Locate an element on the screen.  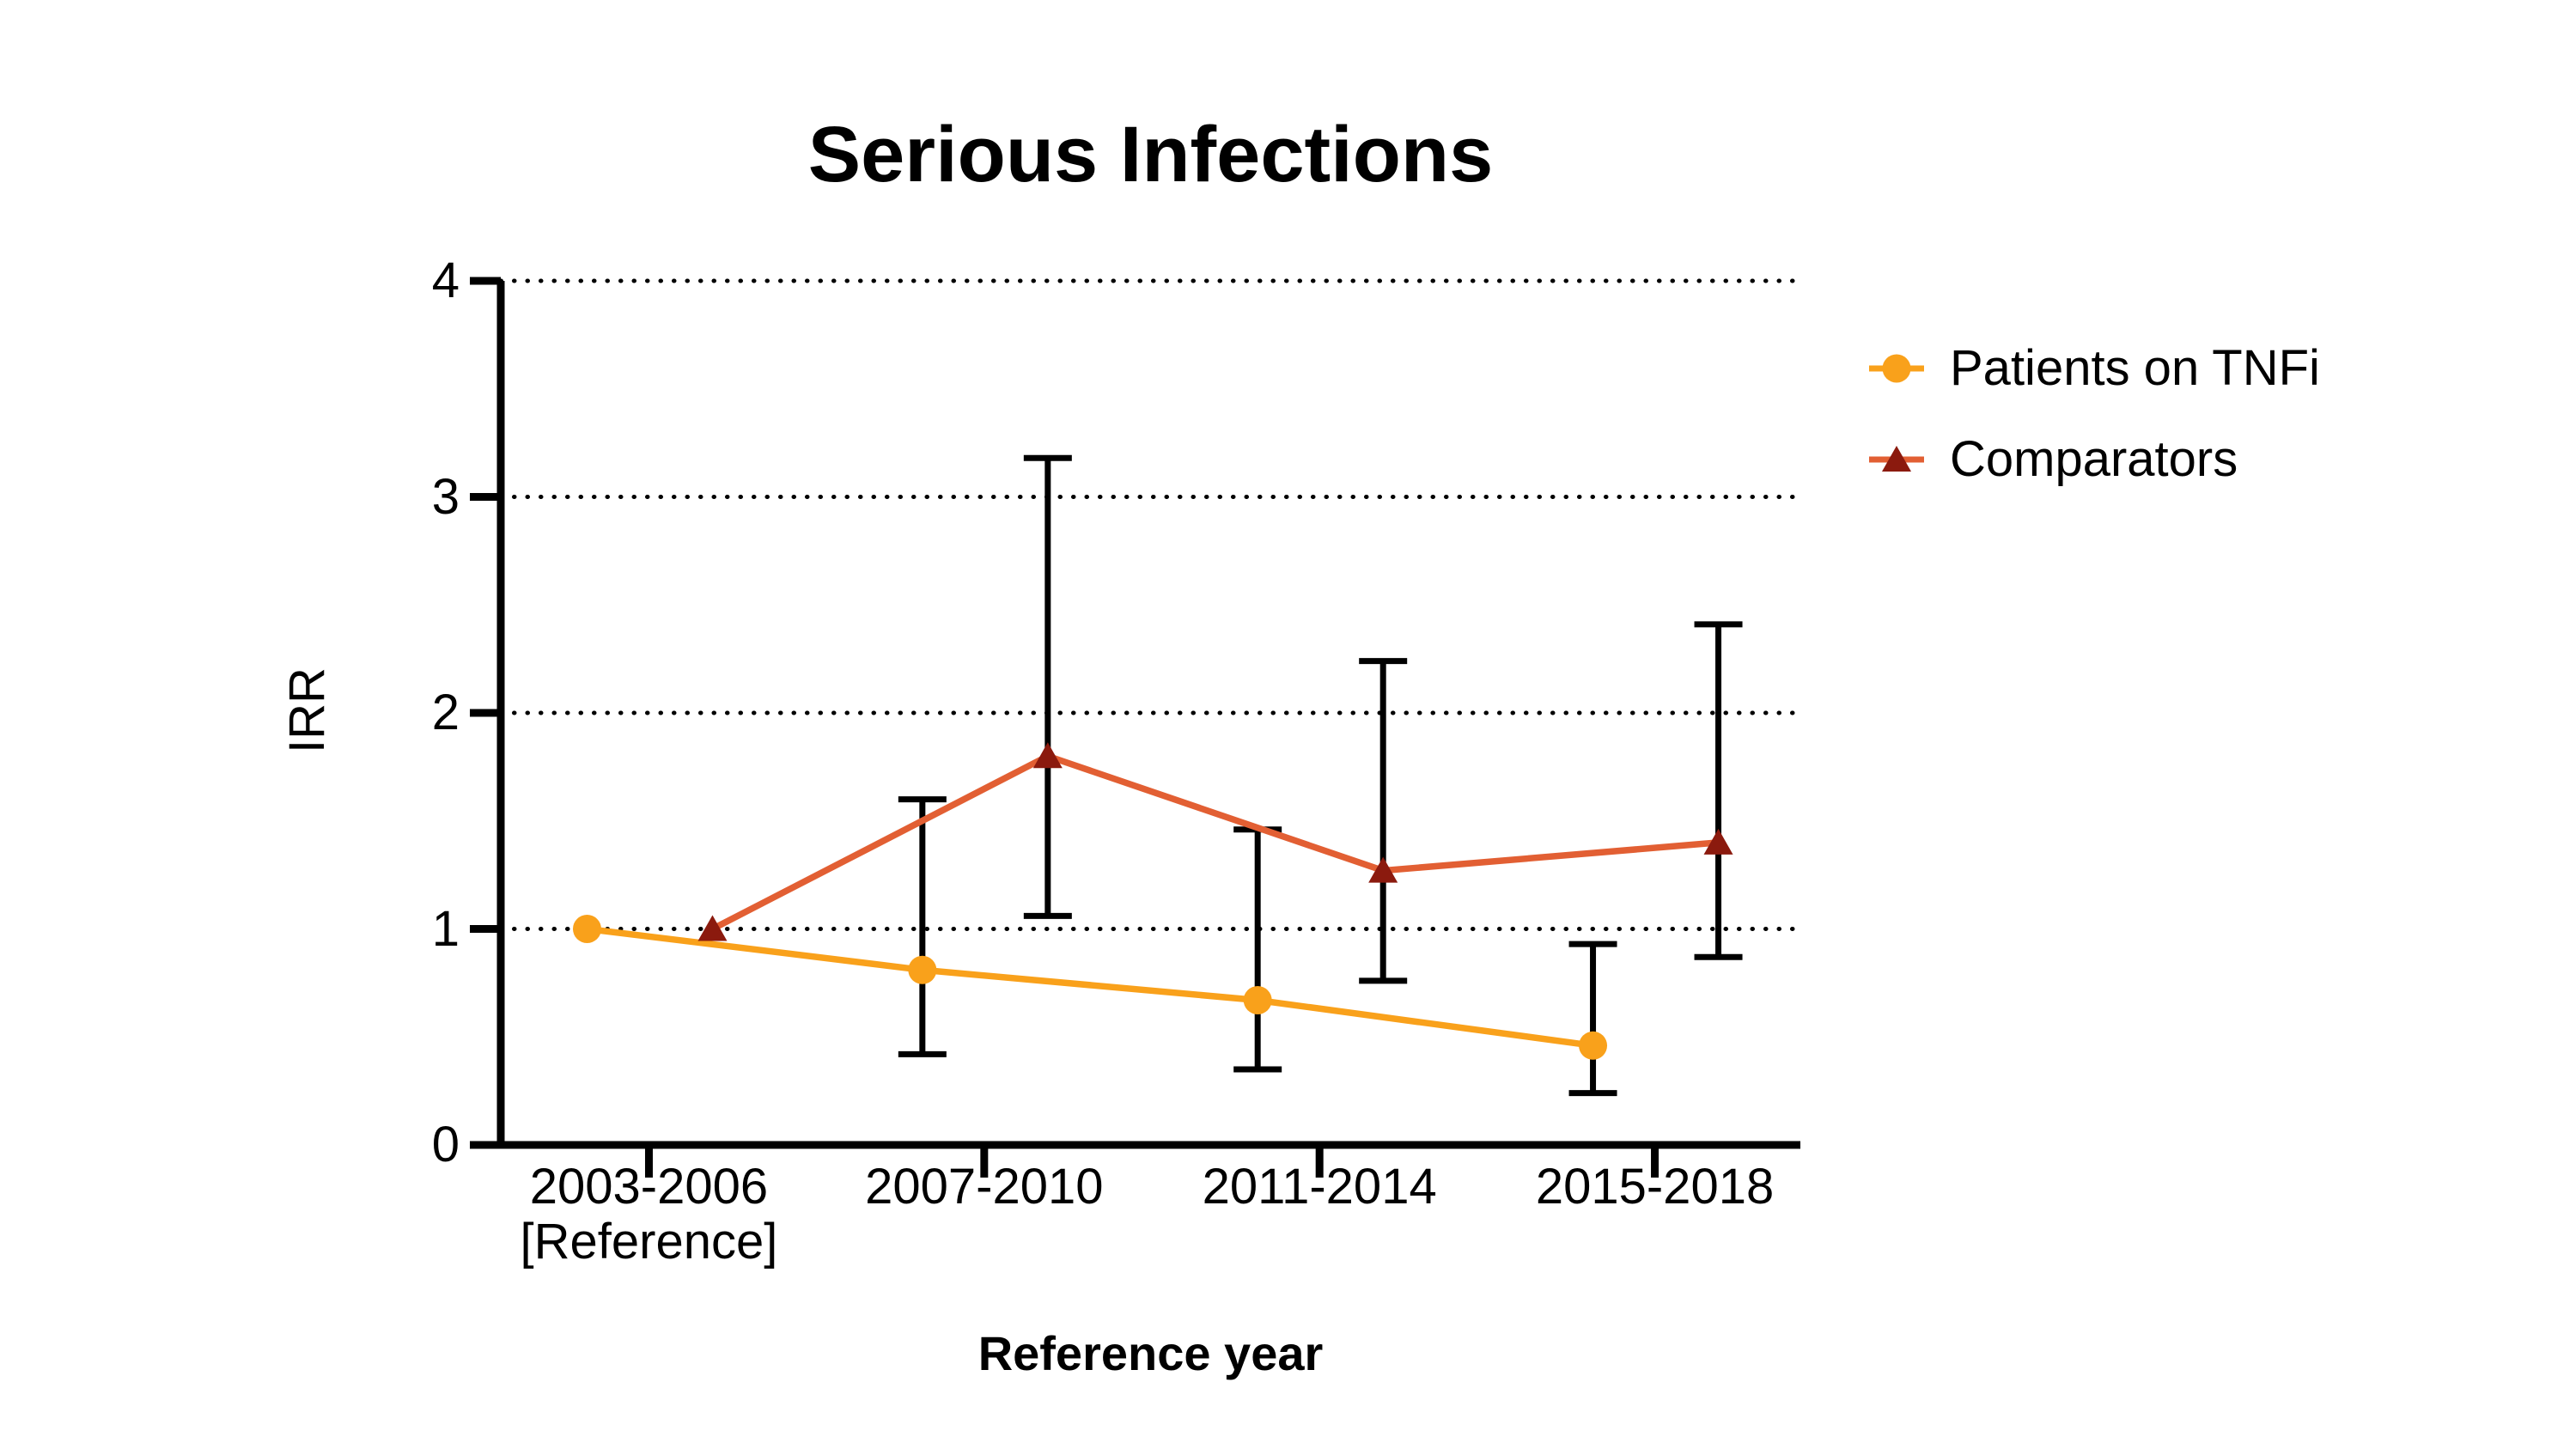
y-tick-label-4: 4 is located at coordinates (445, 280).